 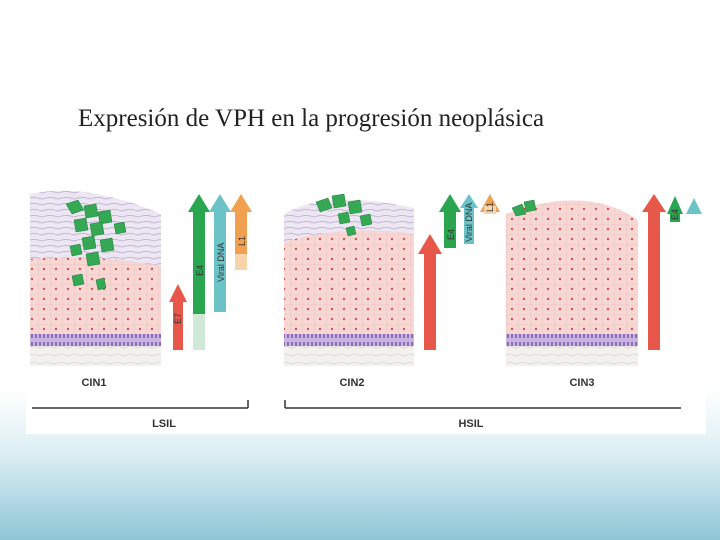 I want to click on cin1-e7-arrow: E7, so click(x=178, y=317).